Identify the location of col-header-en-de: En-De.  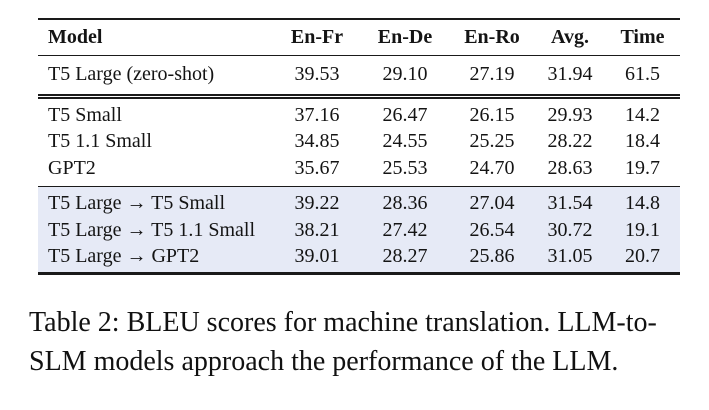
(405, 36).